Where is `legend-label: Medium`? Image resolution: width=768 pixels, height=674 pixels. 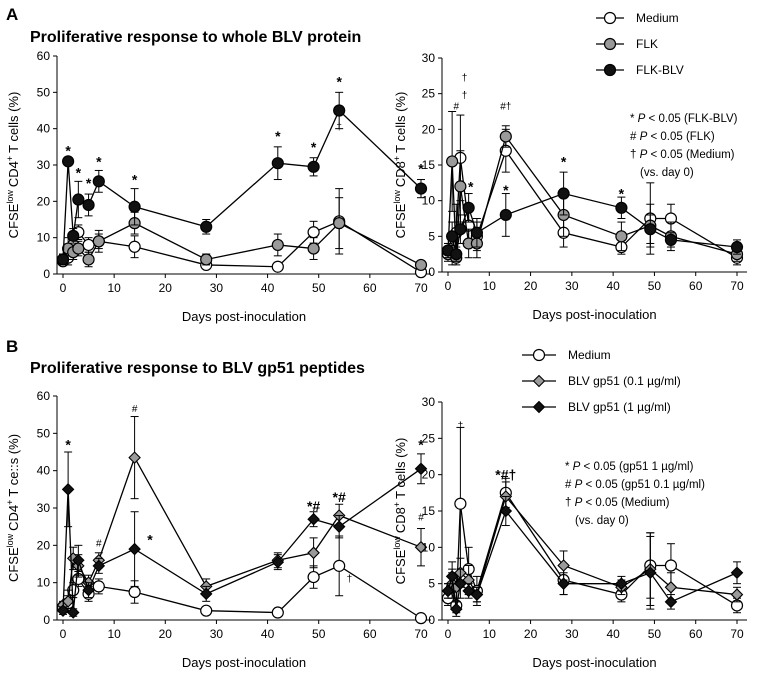 legend-label: Medium is located at coordinates (657, 18).